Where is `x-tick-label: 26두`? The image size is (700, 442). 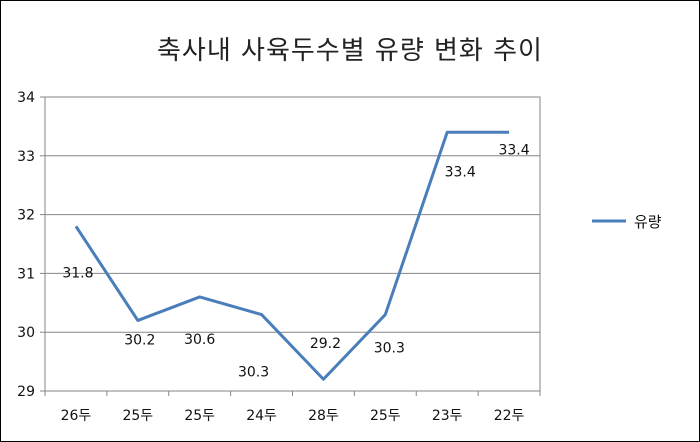 x-tick-label: 26두 is located at coordinates (76, 416).